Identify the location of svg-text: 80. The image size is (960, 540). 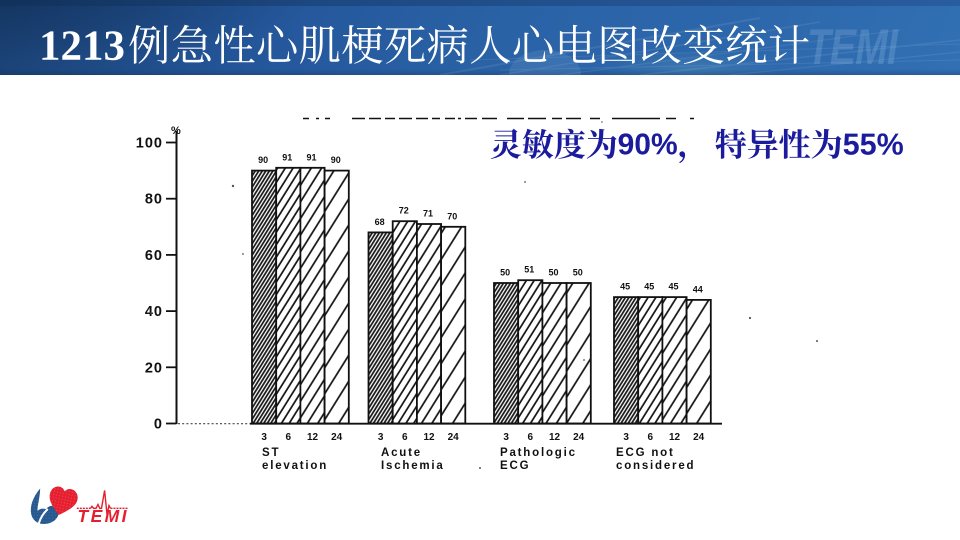
(154, 200).